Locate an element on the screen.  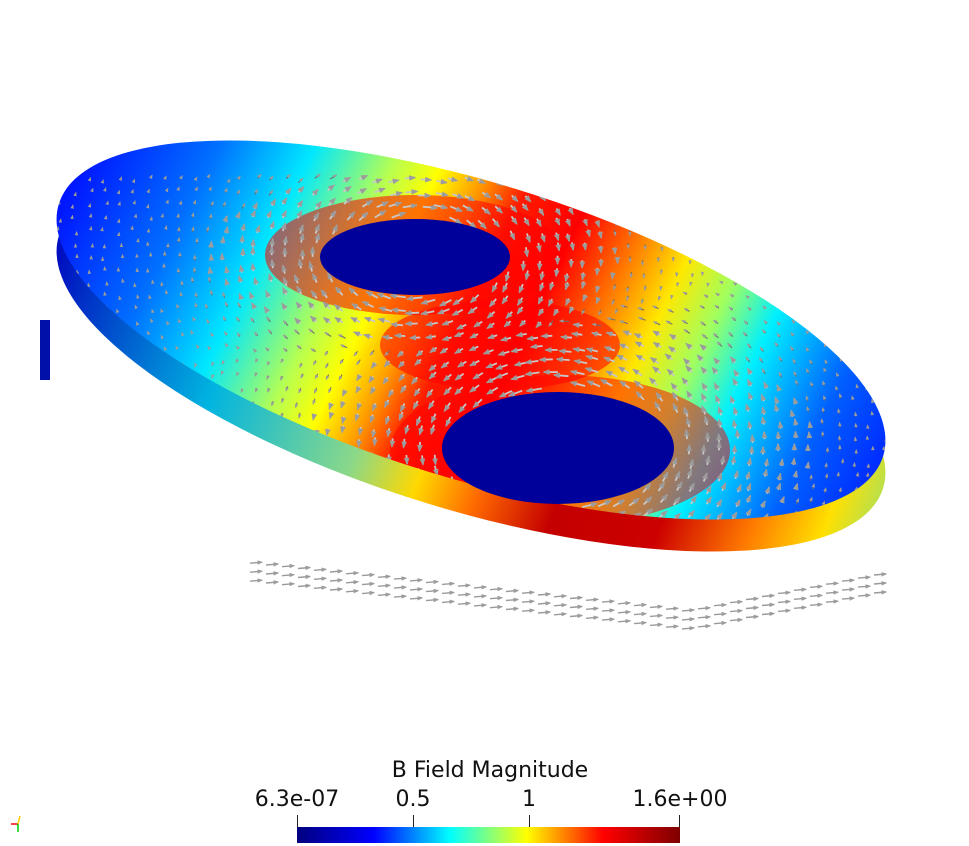
upper-hole is located at coordinates (415, 257).